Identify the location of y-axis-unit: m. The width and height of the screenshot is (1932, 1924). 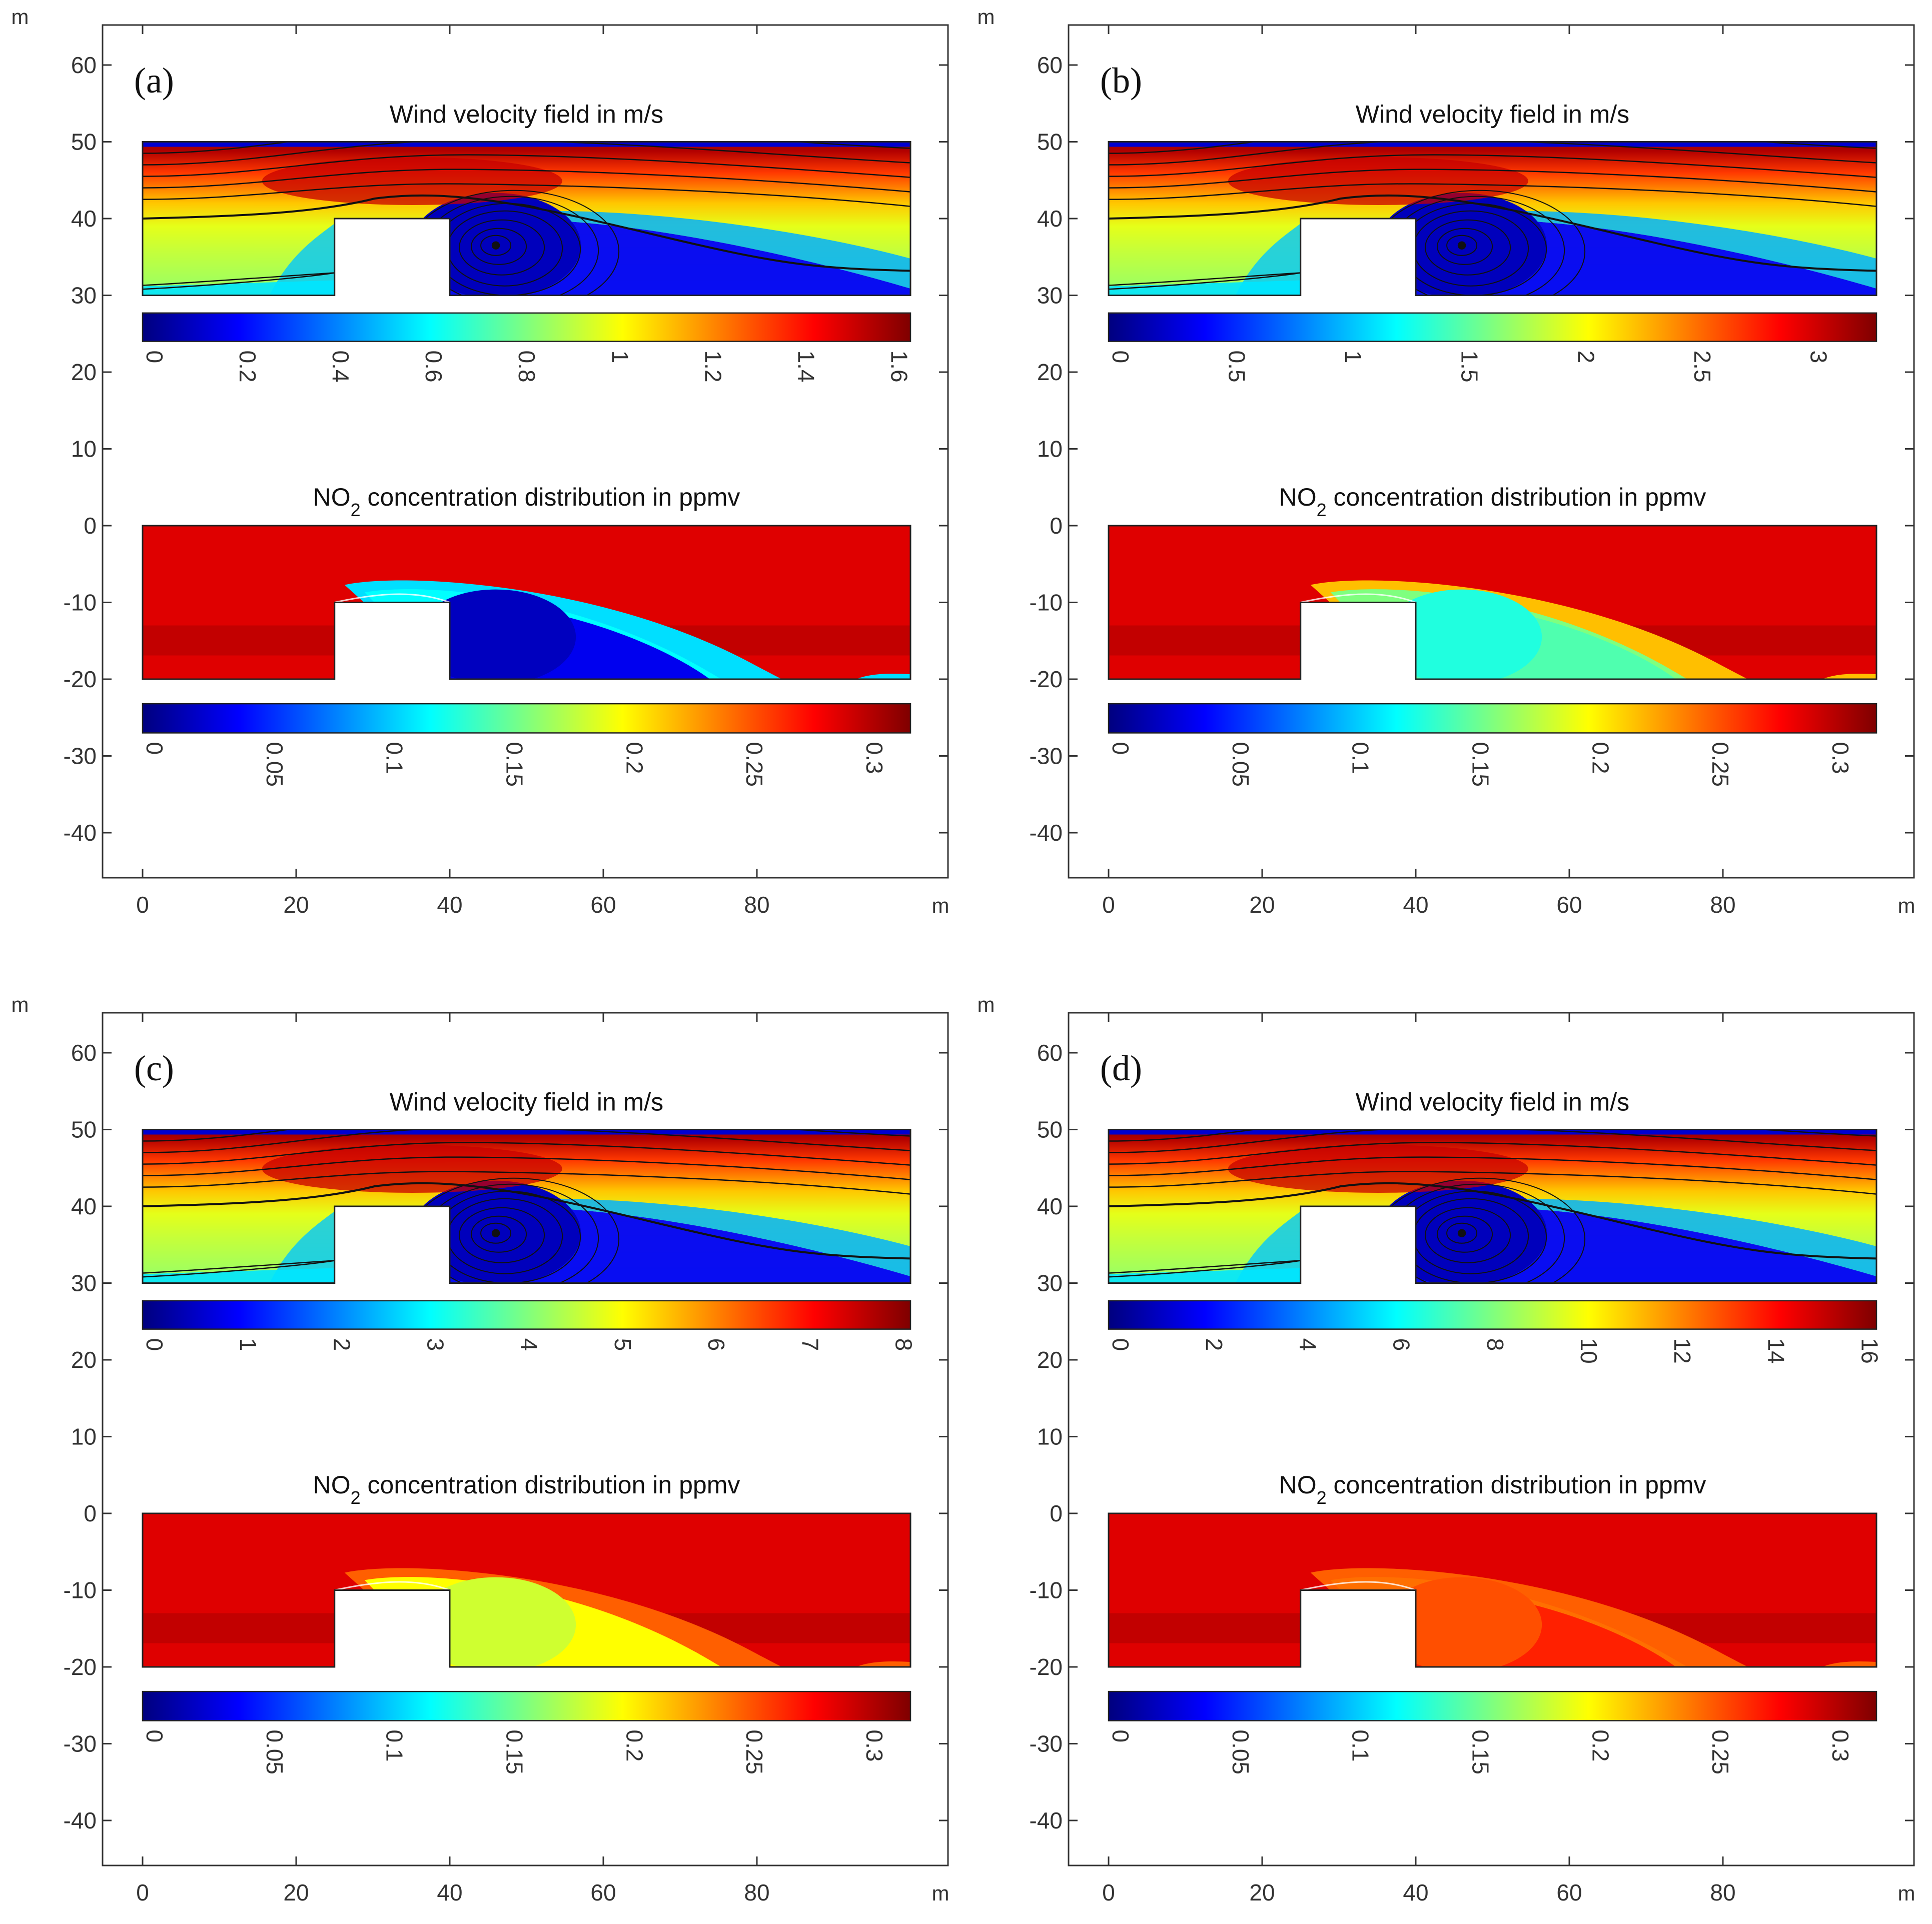
(20, 17).